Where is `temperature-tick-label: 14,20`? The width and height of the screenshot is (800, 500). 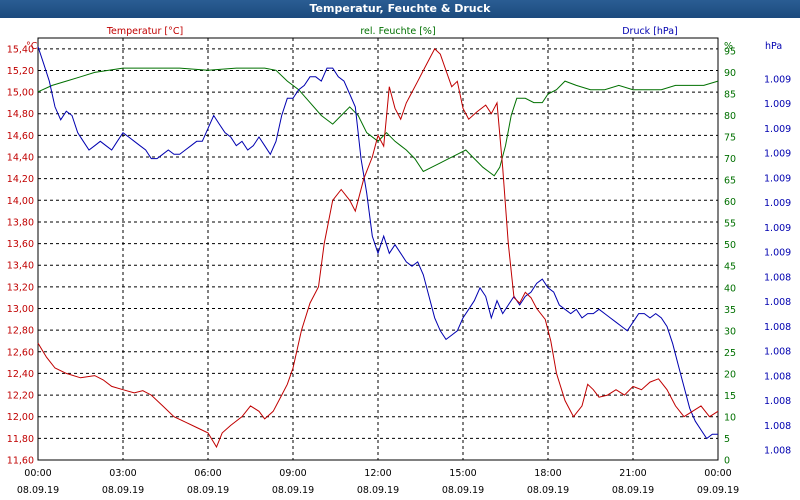
temperature-tick-label: 14,20 is located at coordinates (20, 179).